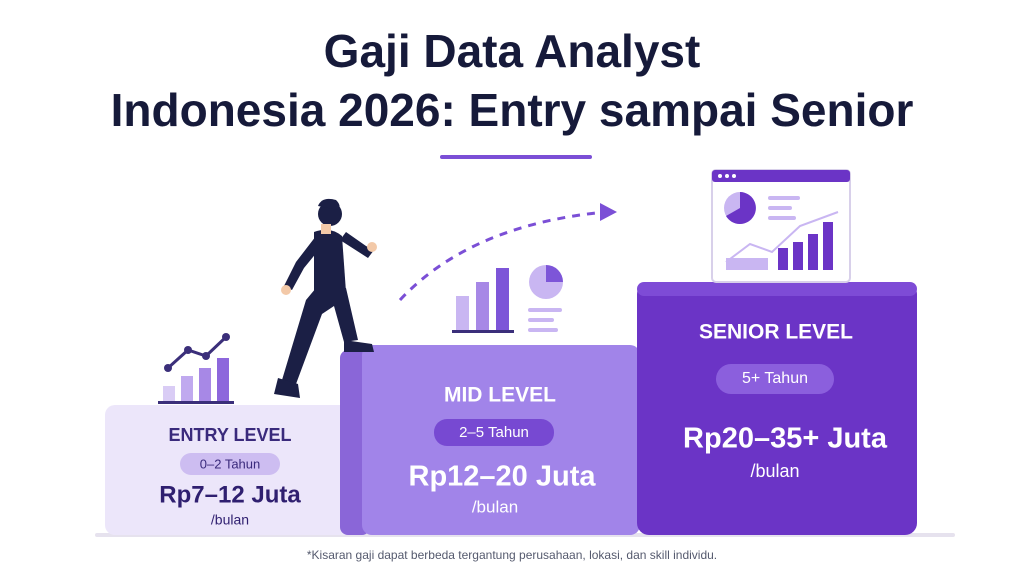  Describe the element at coordinates (325, 298) in the screenshot. I see `person` at that location.